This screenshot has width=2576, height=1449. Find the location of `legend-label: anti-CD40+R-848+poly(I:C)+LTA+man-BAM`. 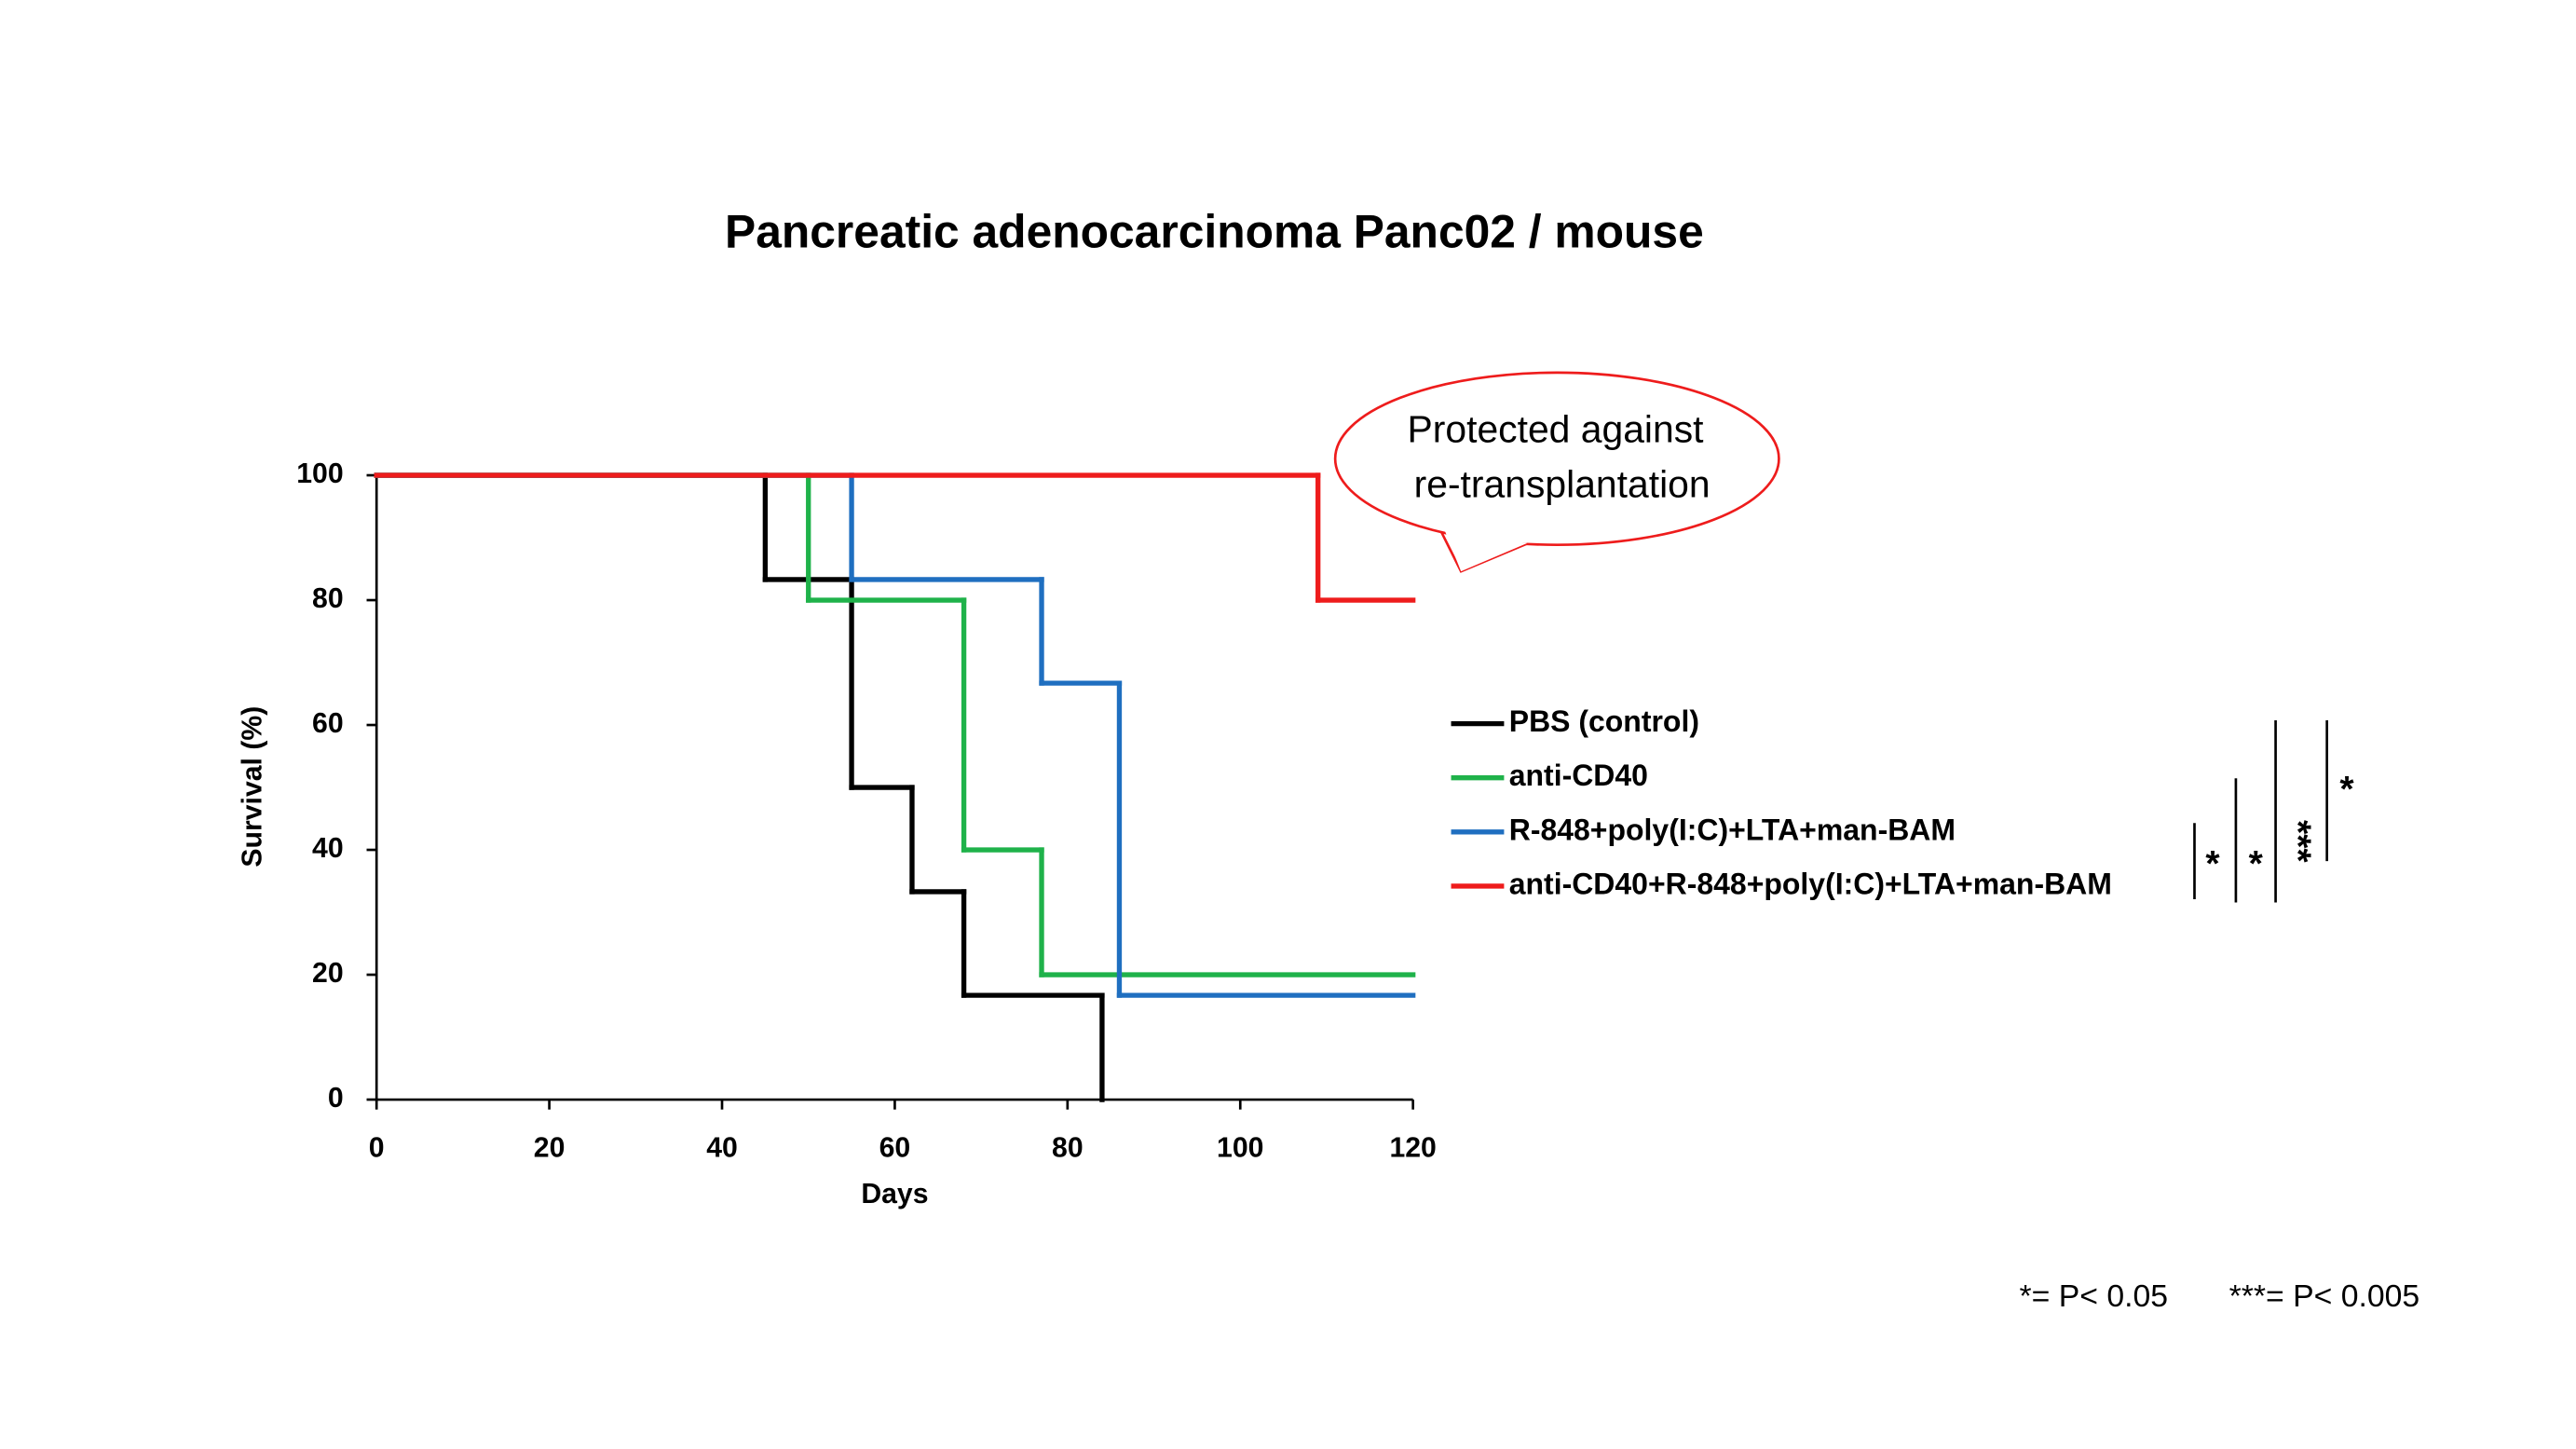

legend-label: anti-CD40+R-848+poly(I:C)+LTA+man-BAM is located at coordinates (1810, 883).